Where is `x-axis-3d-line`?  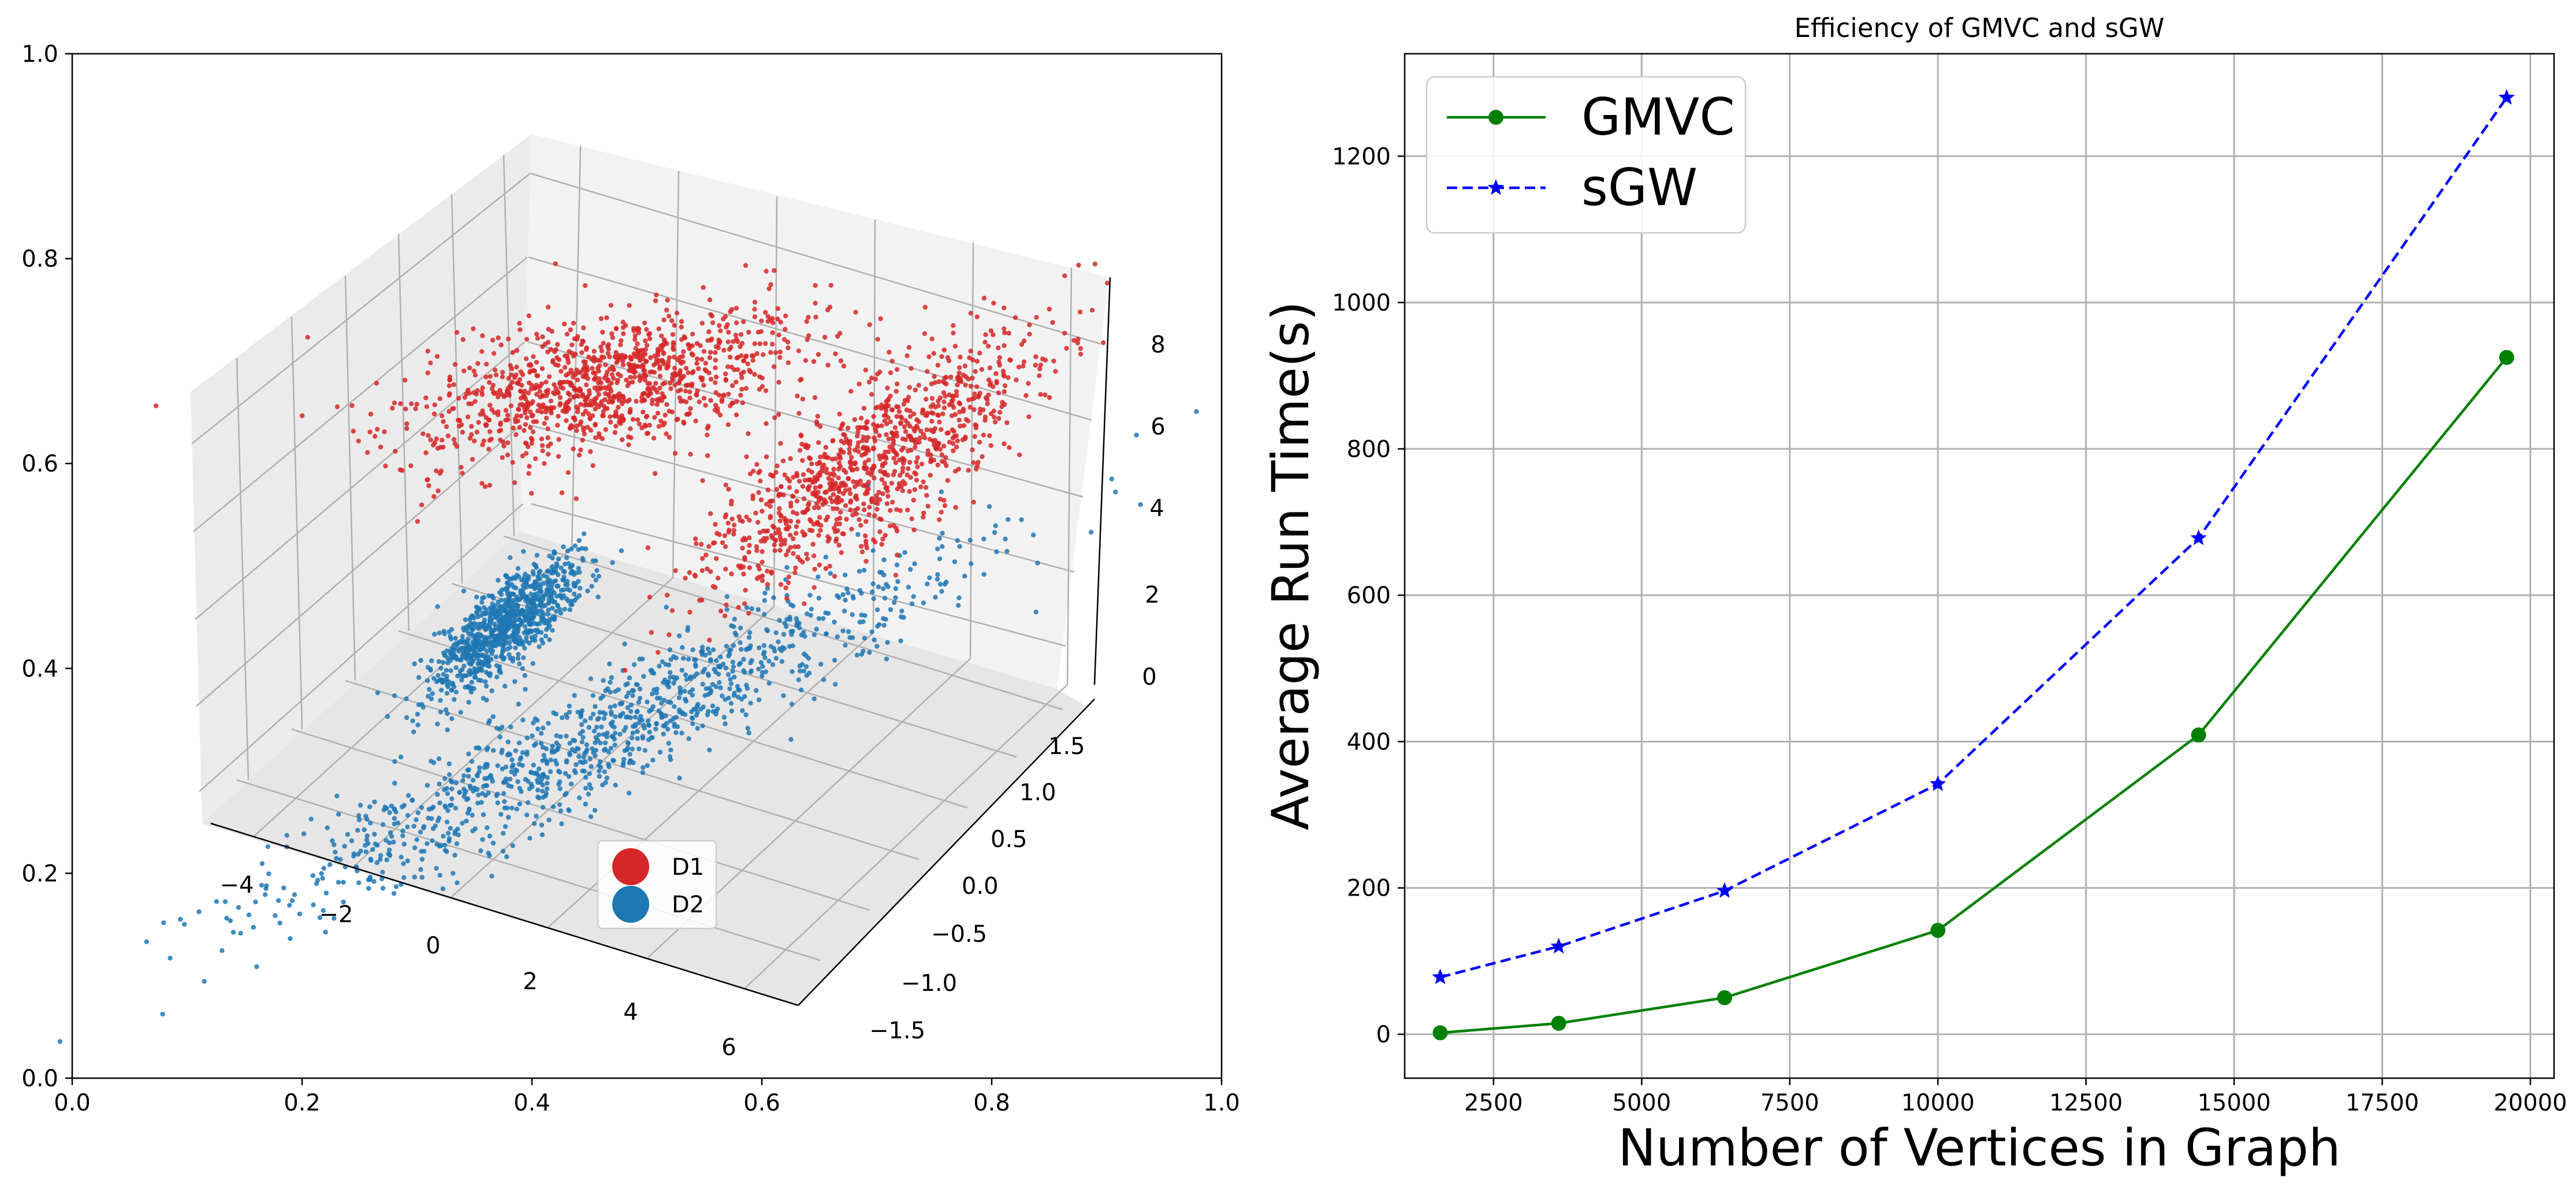 x-axis-3d-line is located at coordinates (505, 914).